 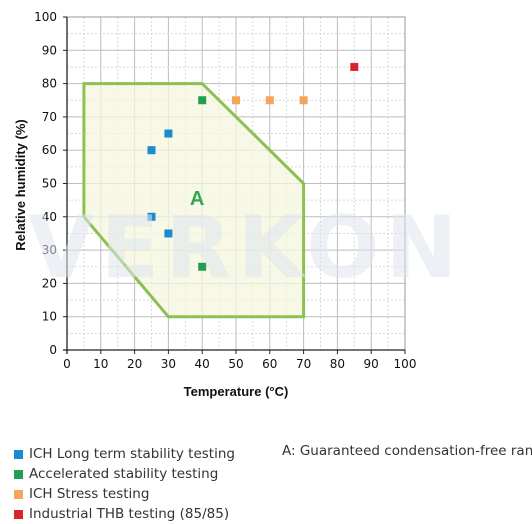 I want to click on y-tick-label: 10, so click(x=49, y=317).